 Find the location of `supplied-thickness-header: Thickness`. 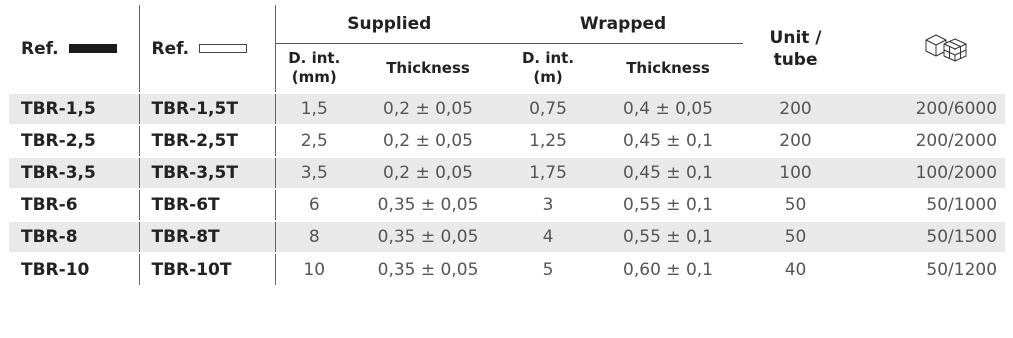

supplied-thickness-header: Thickness is located at coordinates (428, 67).